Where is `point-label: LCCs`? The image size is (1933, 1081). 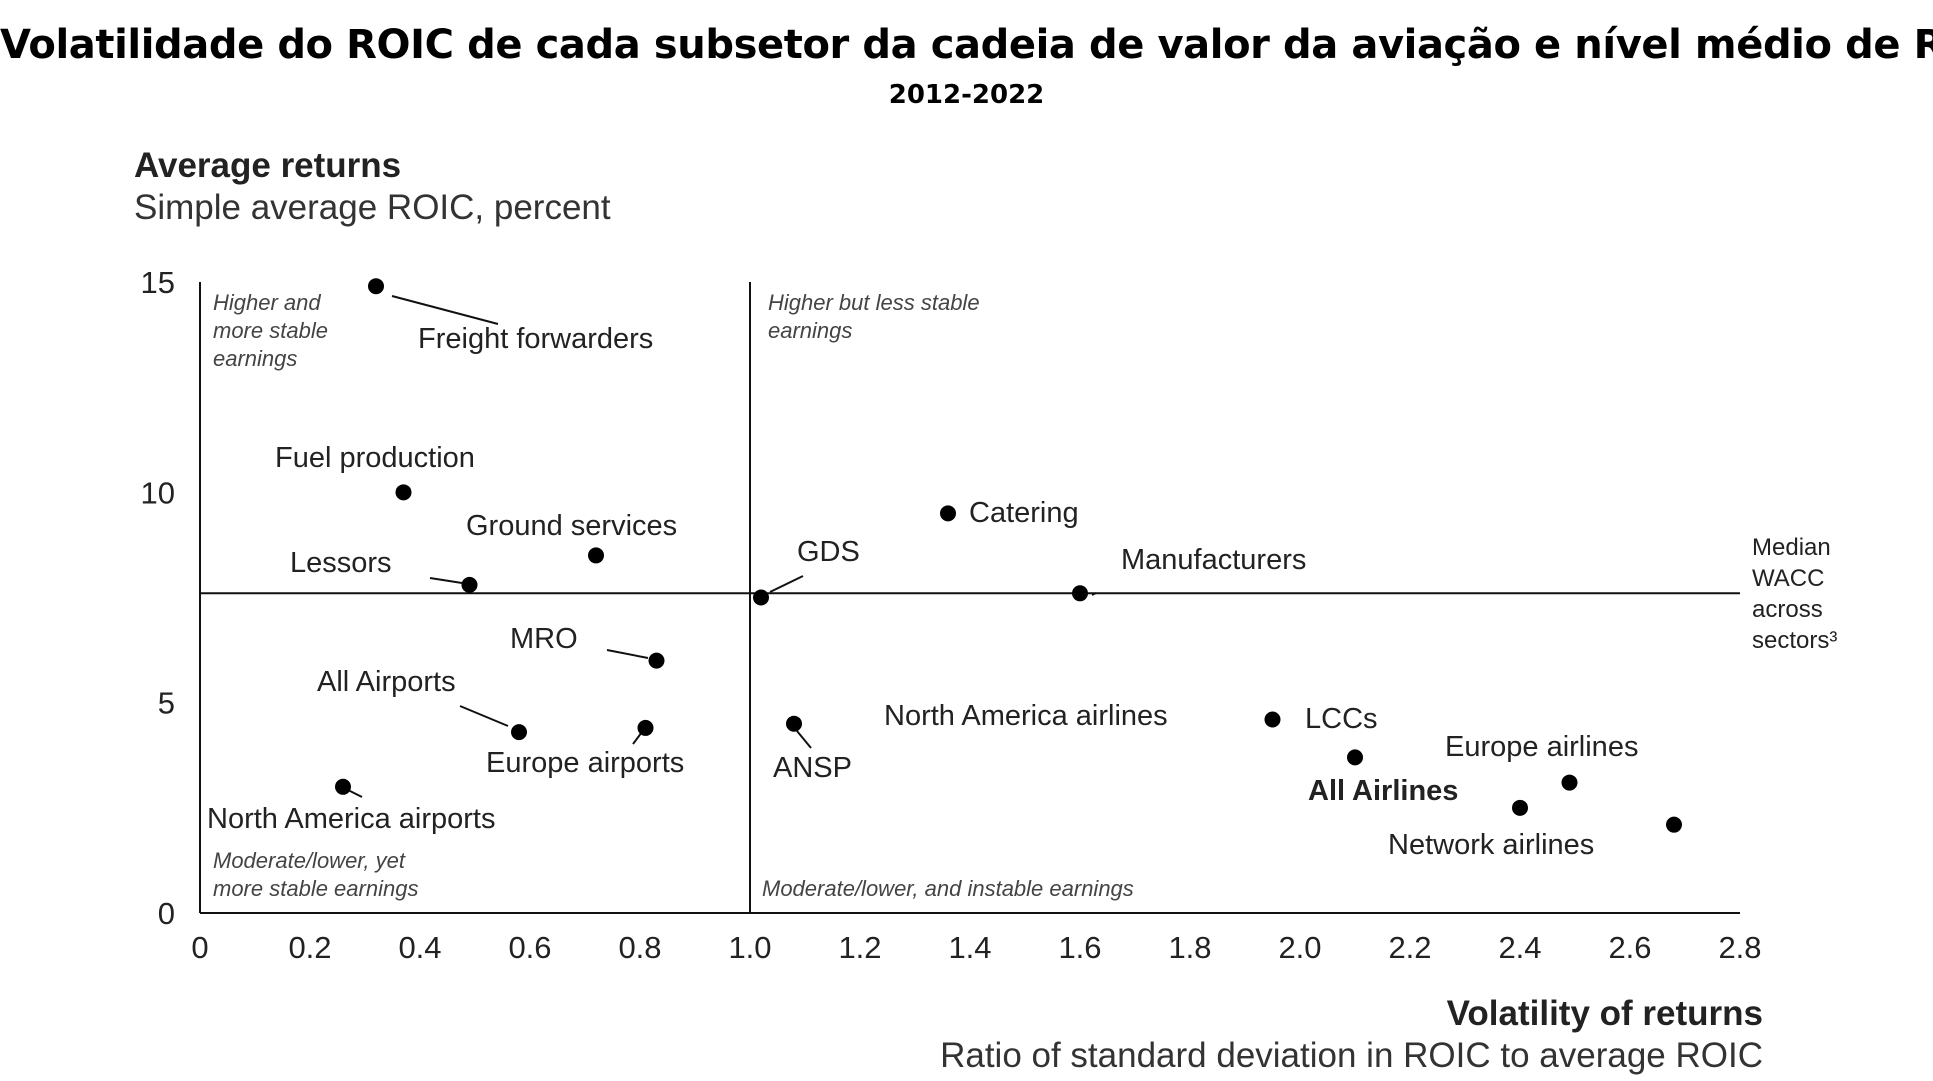
point-label: LCCs is located at coordinates (1341, 719).